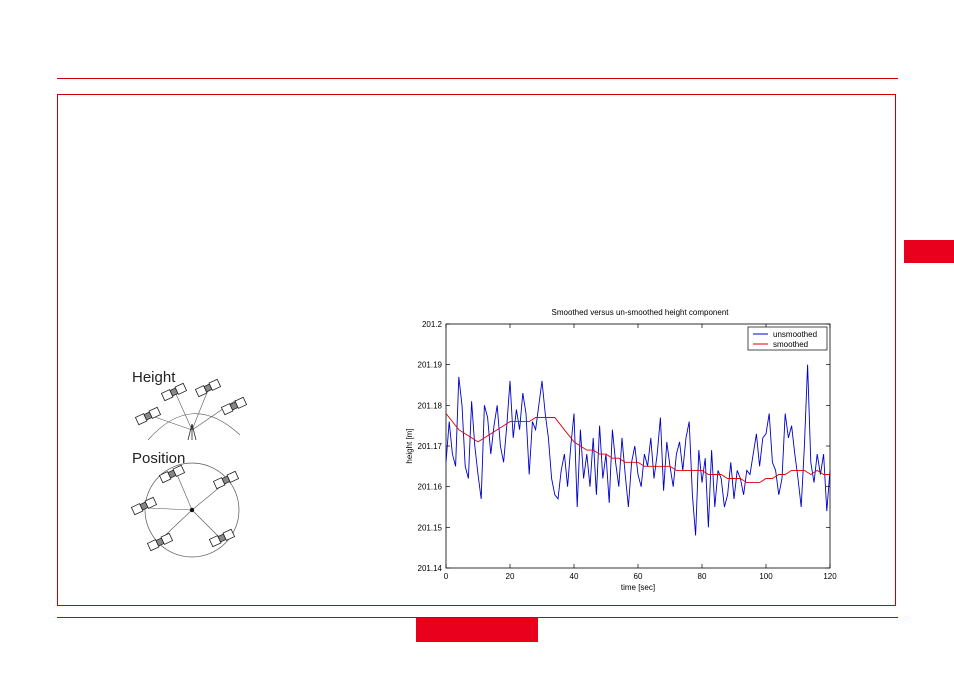 This screenshot has width=954, height=673. I want to click on y-tick-label: 201.18, so click(430, 405).